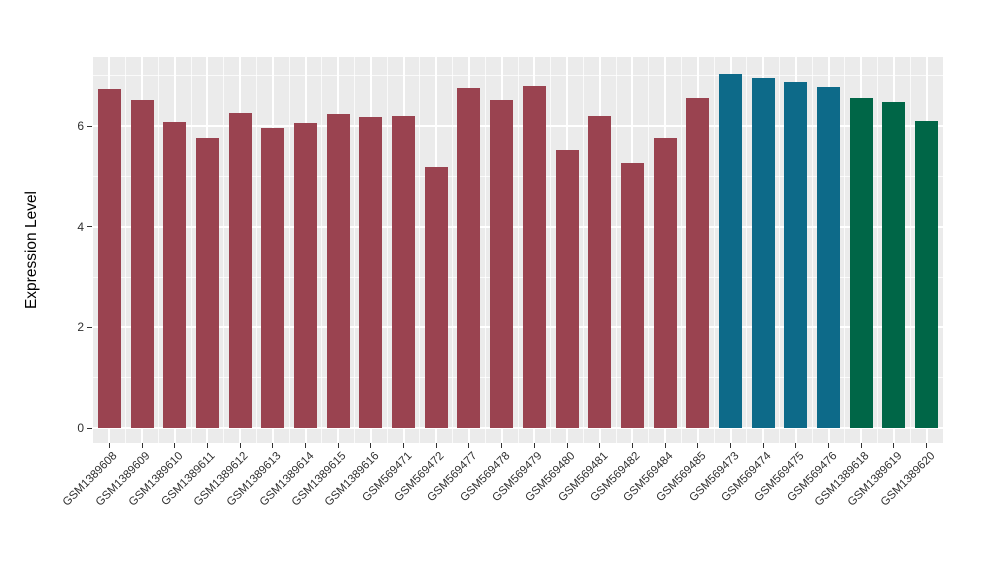  I want to click on y-axis-title: Expression Level, so click(31, 250).